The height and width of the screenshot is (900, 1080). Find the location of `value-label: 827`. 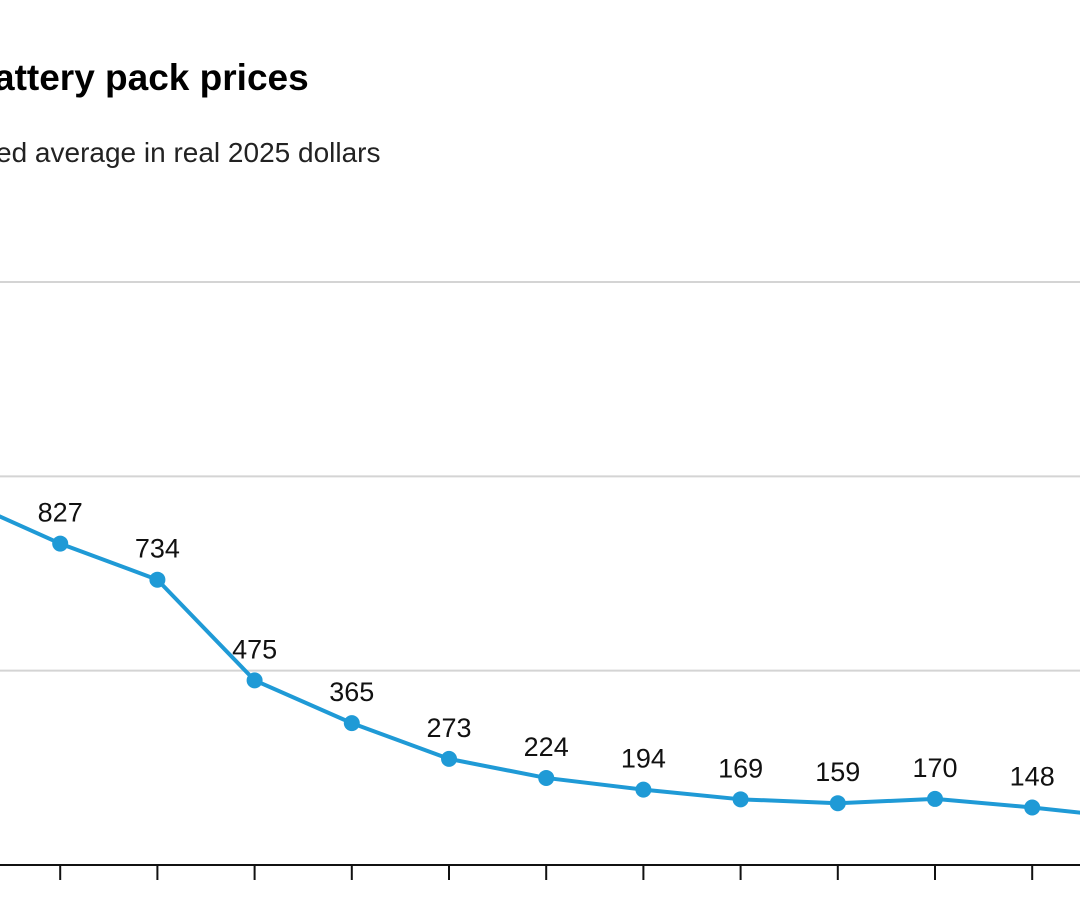

value-label: 827 is located at coordinates (60, 513).